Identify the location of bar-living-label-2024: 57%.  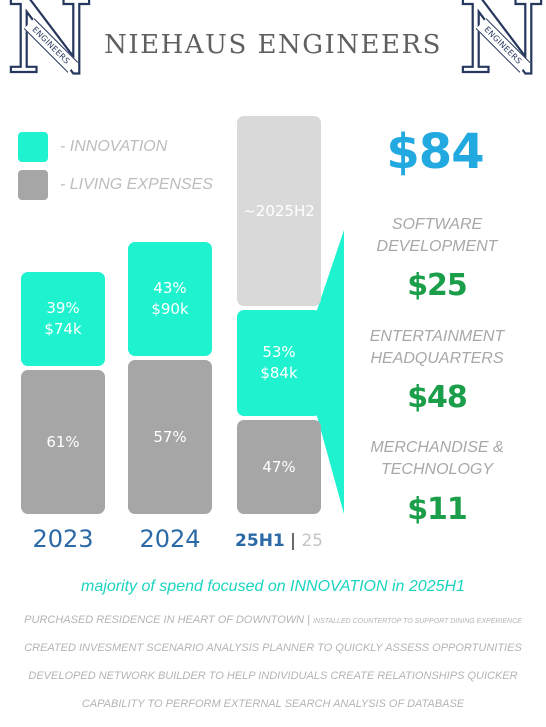
(170, 437).